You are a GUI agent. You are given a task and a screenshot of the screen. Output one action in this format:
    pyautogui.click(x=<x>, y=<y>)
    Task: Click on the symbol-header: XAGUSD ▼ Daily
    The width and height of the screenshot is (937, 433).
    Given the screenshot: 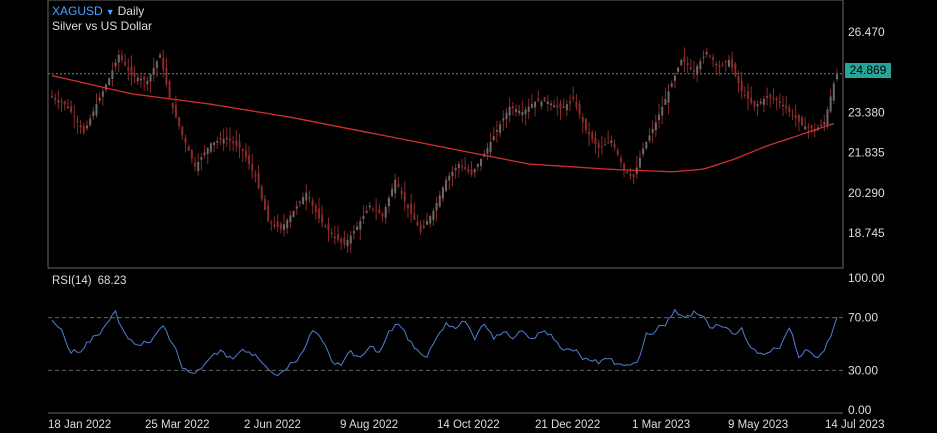 What is the action you would take?
    pyautogui.click(x=98, y=12)
    